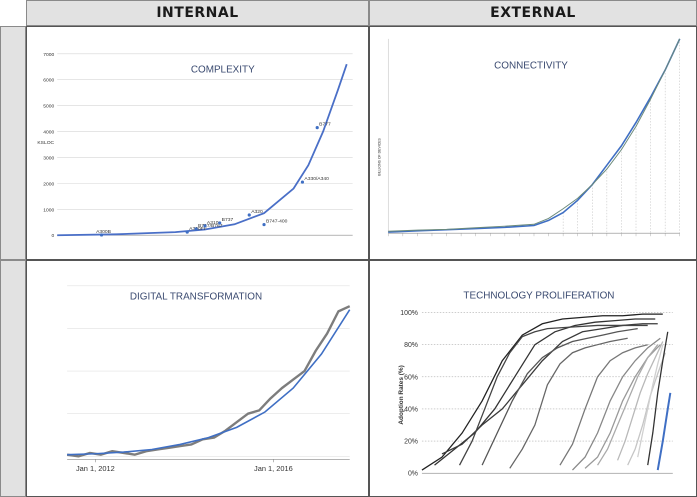 The height and width of the screenshot is (497, 697). What do you see at coordinates (411, 442) in the screenshot?
I see `proliferation-ytick: 20%` at bounding box center [411, 442].